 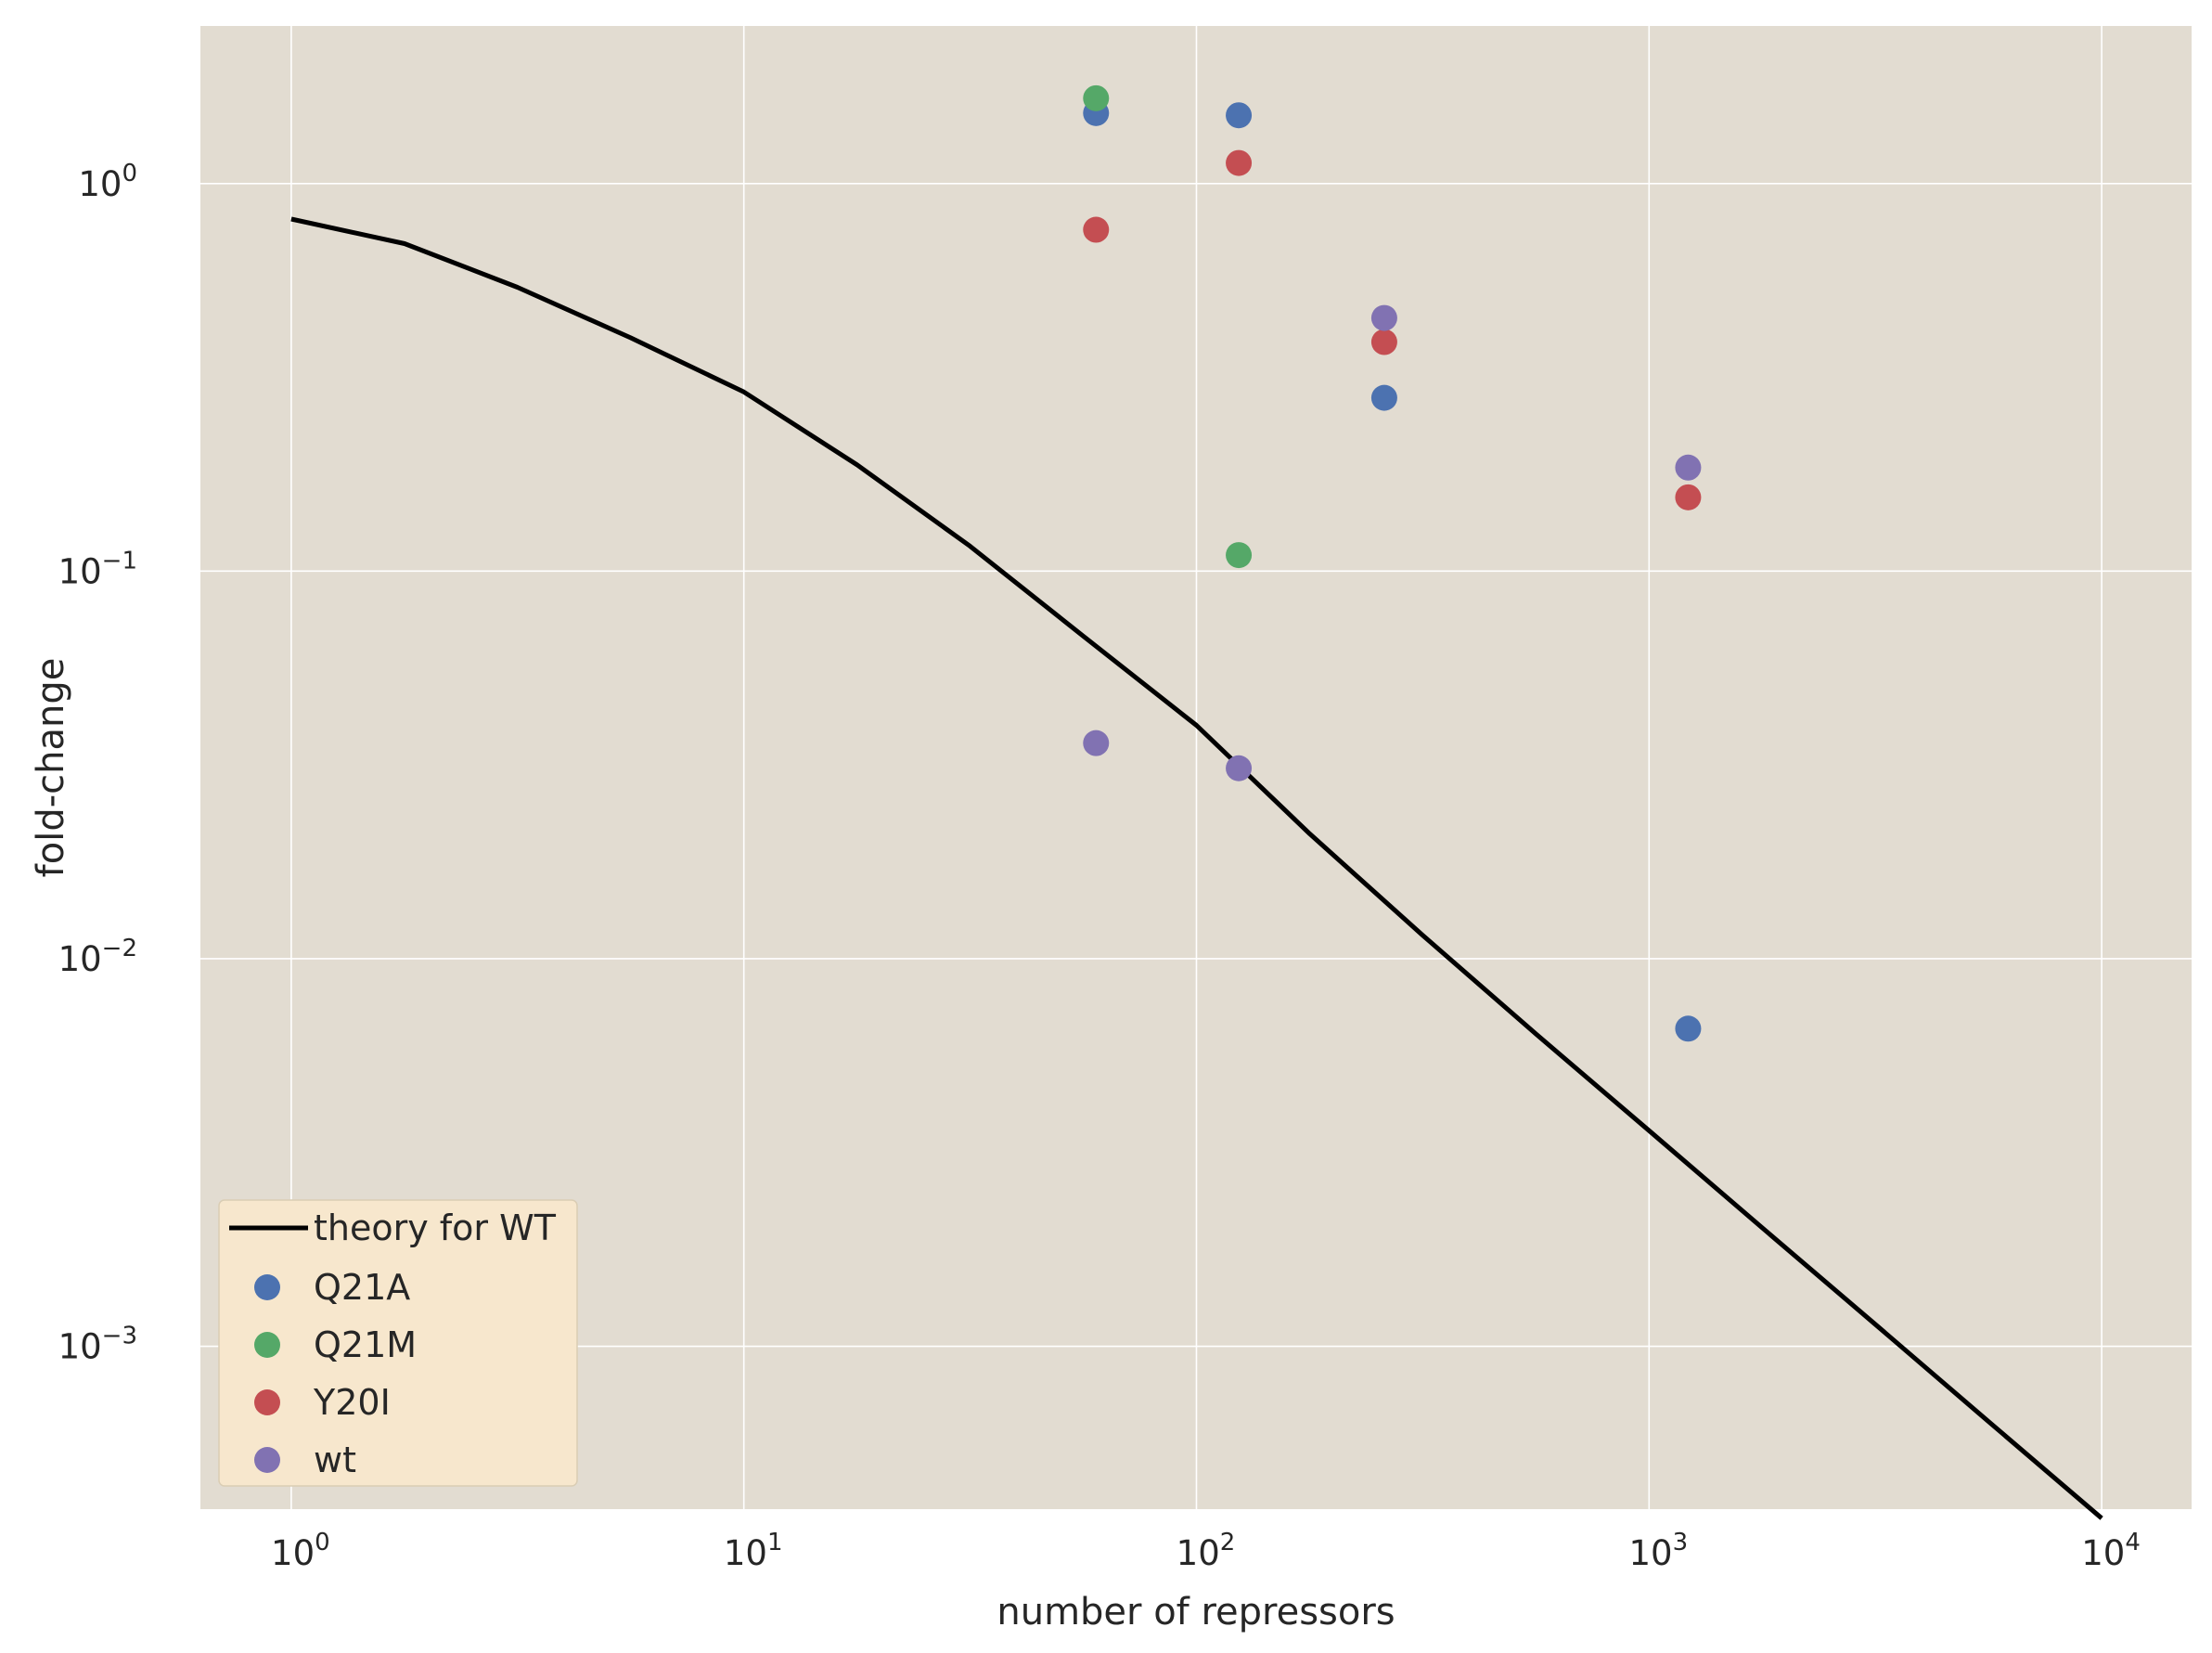 What do you see at coordinates (97, 1345) in the screenshot?
I see `y-tick-label: 10⁻³` at bounding box center [97, 1345].